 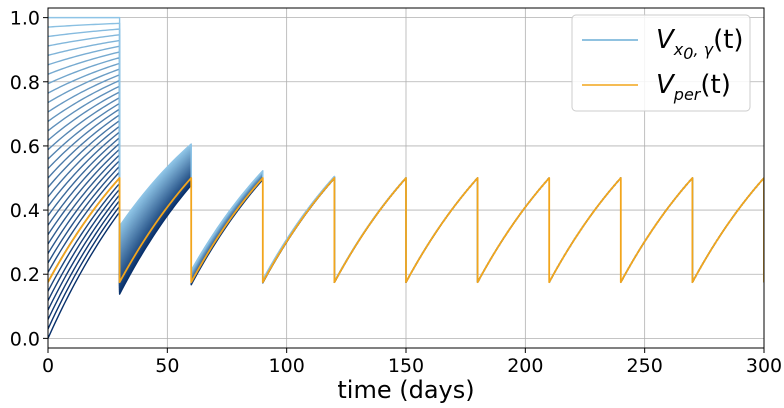 I want to click on y-tick-label: 0.0, so click(x=25, y=339).